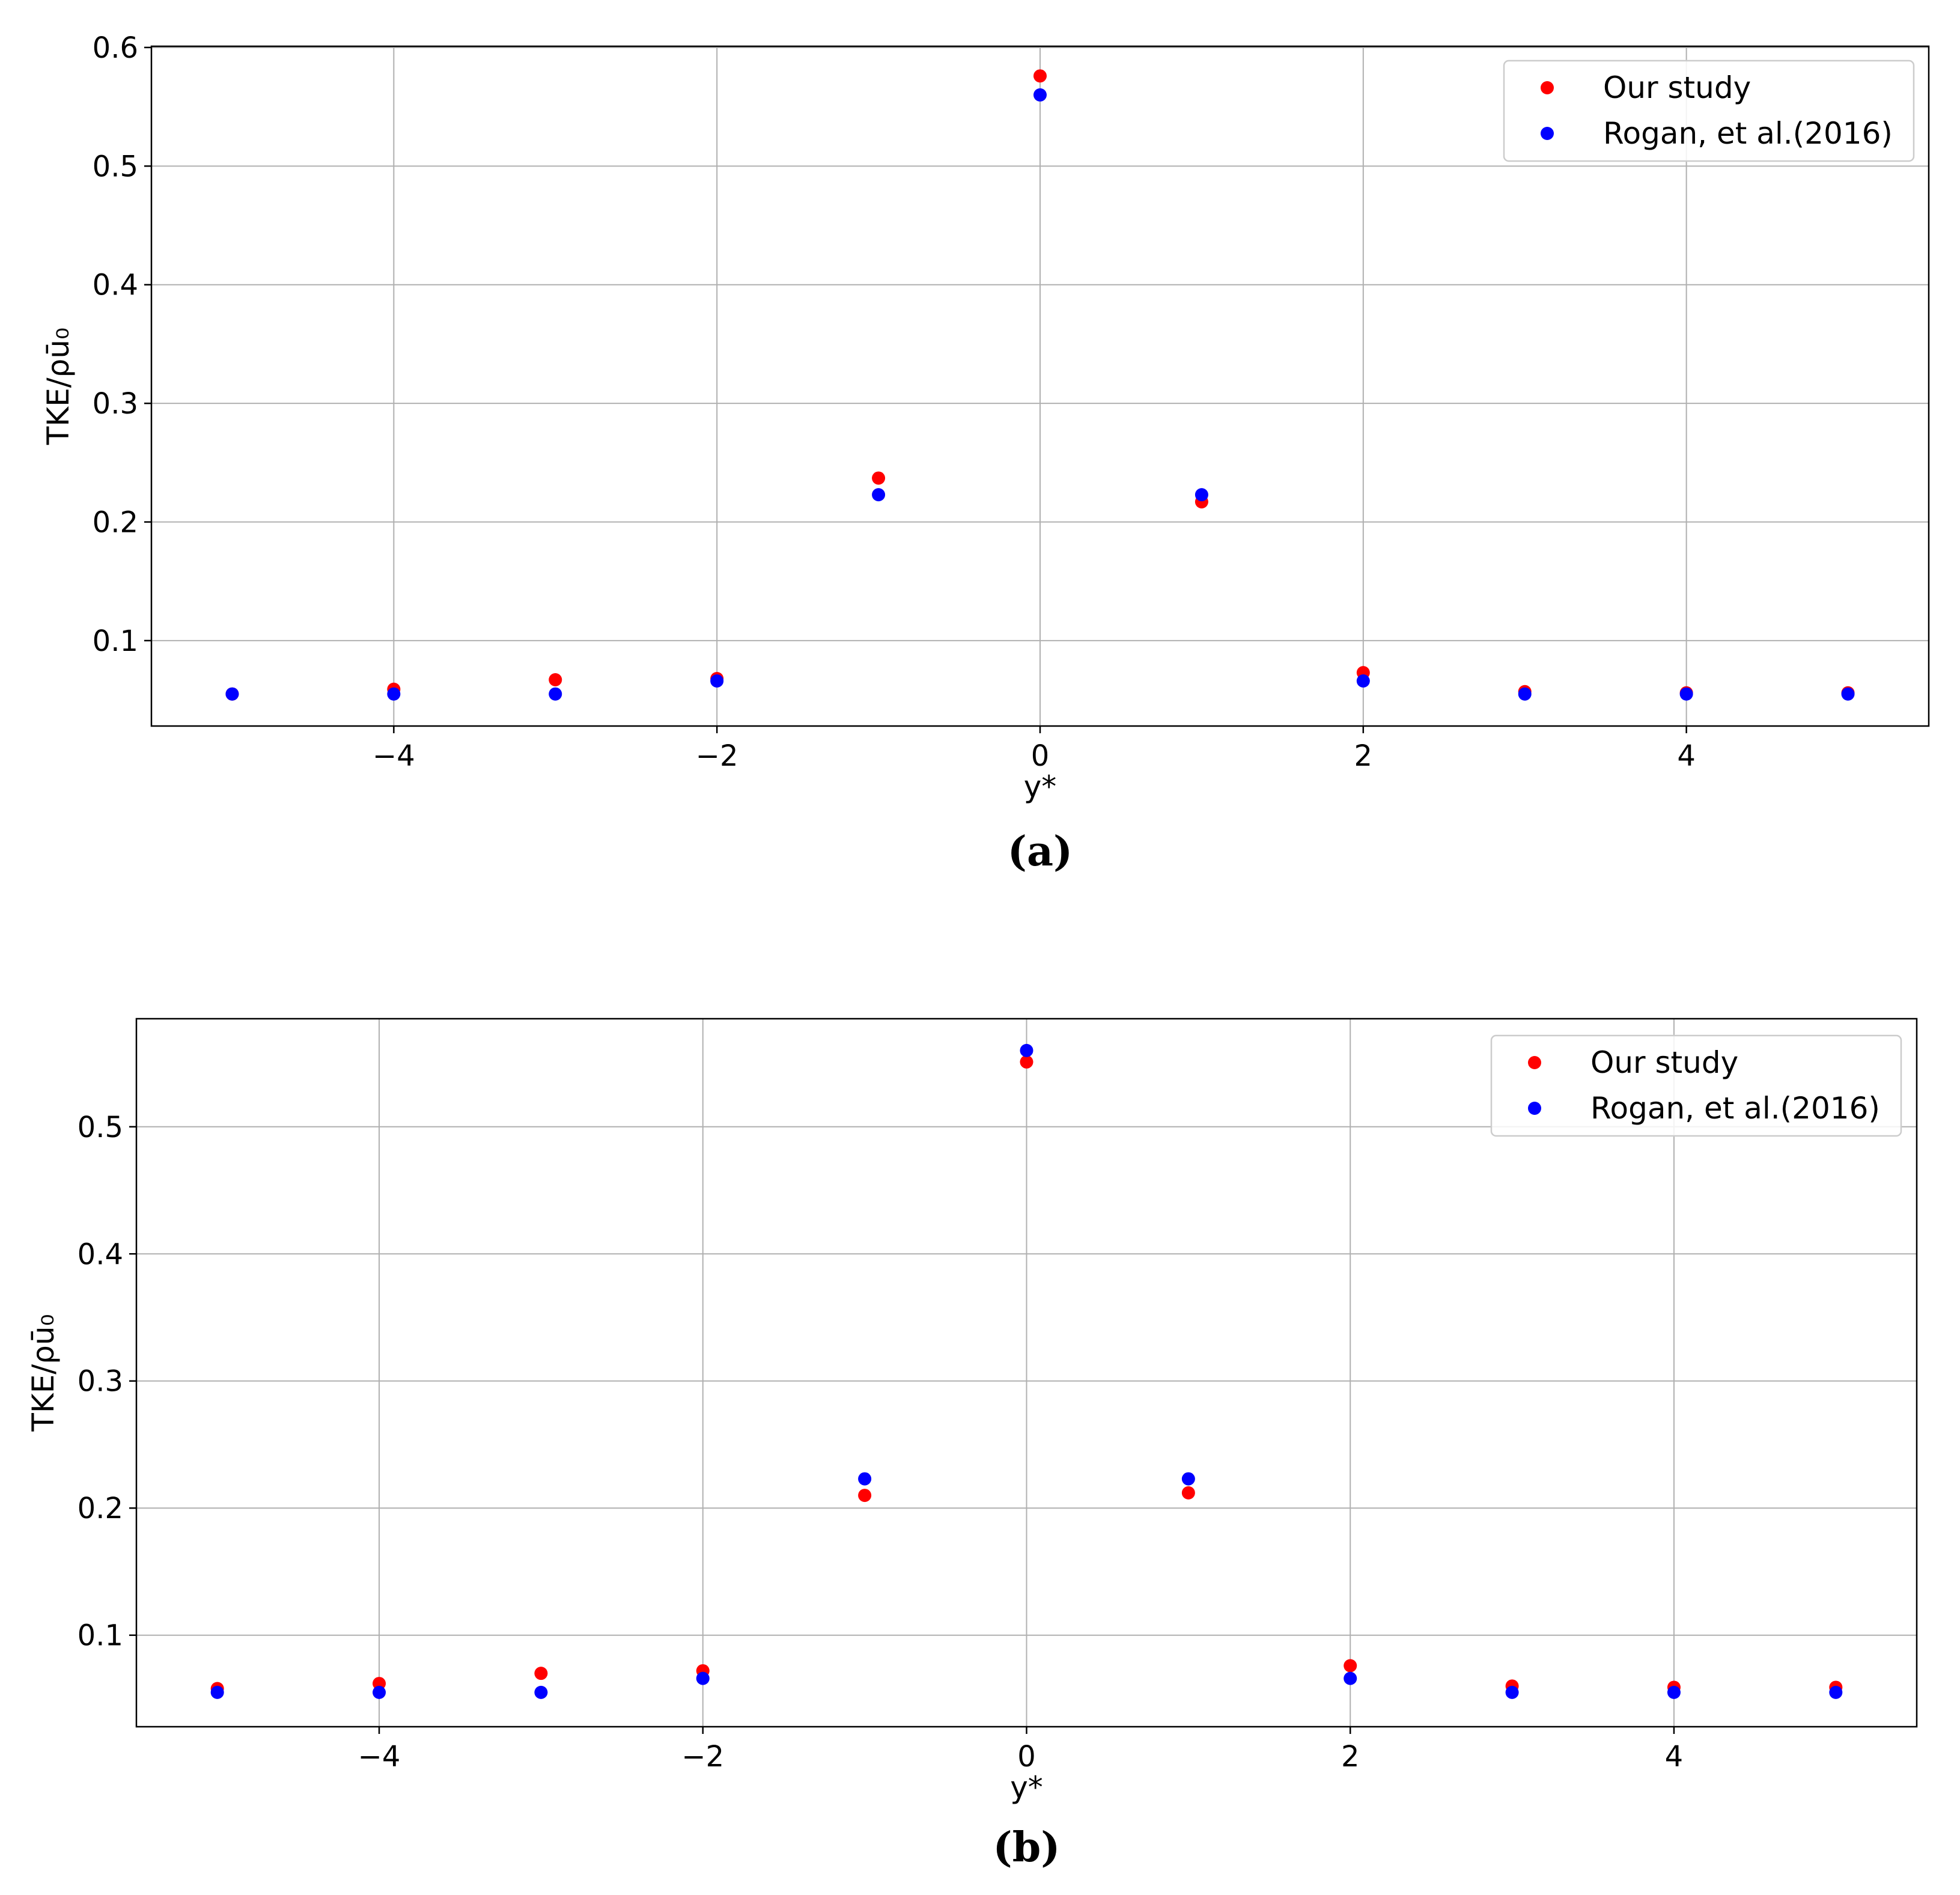 This screenshot has width=1960, height=1895. I want to click on chart-1-legend-frame, so click(1696, 1085).